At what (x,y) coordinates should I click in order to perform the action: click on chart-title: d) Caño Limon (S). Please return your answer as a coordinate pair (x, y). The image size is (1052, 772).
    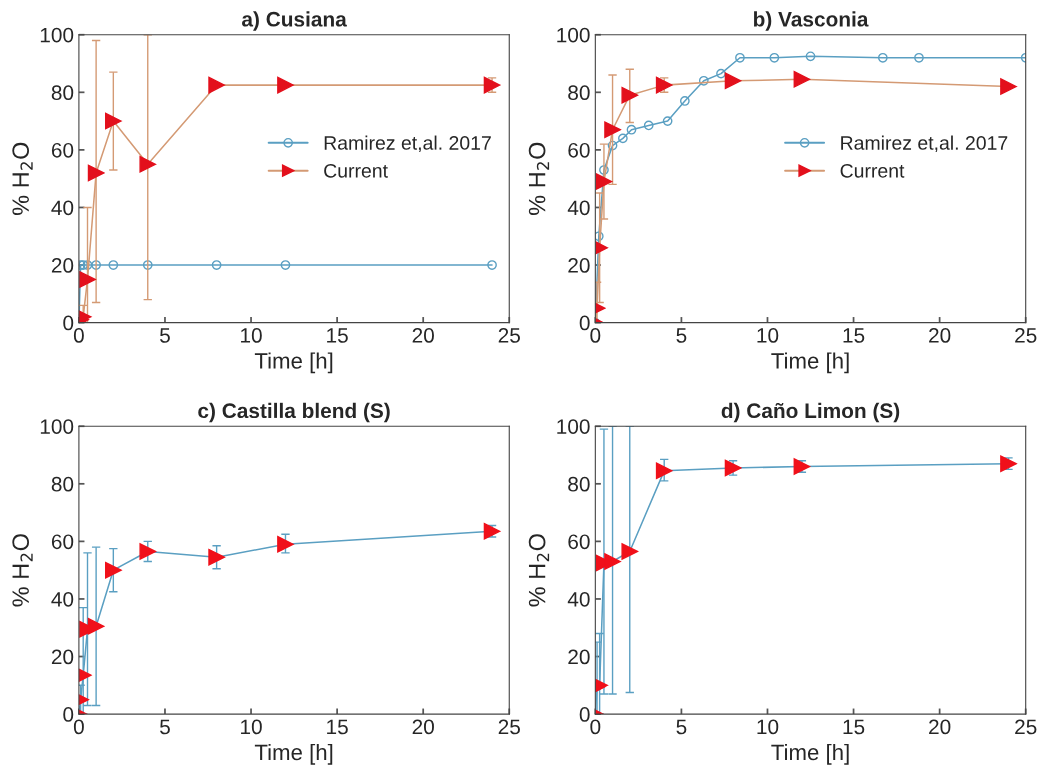
    Looking at the image, I should click on (810, 412).